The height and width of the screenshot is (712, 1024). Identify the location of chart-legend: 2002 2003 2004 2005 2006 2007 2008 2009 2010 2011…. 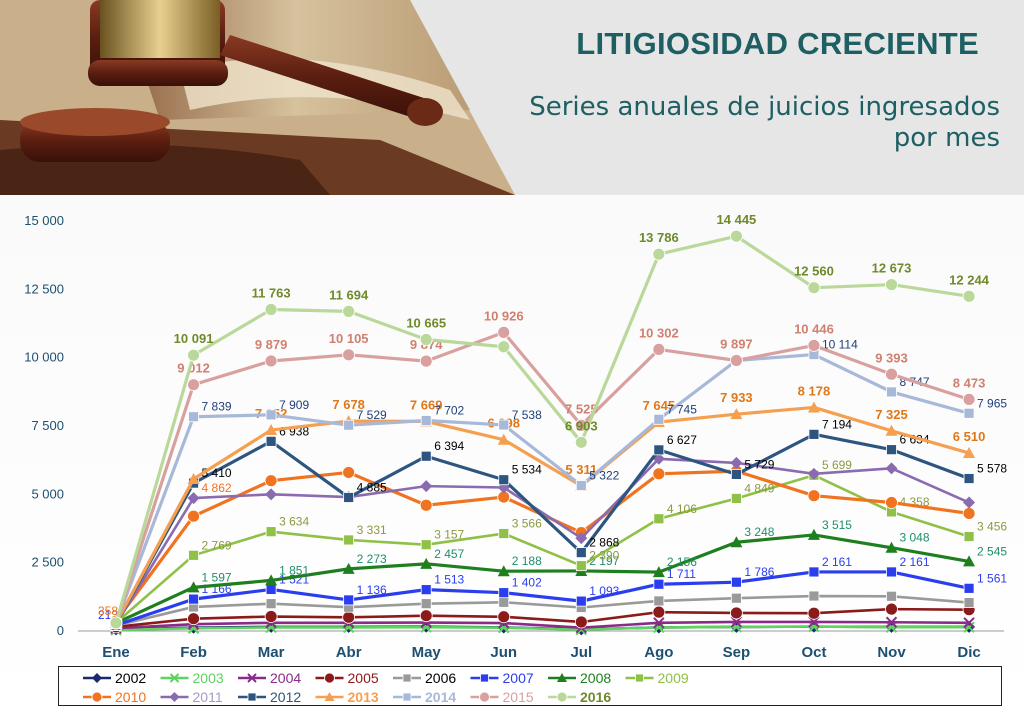
(530, 686).